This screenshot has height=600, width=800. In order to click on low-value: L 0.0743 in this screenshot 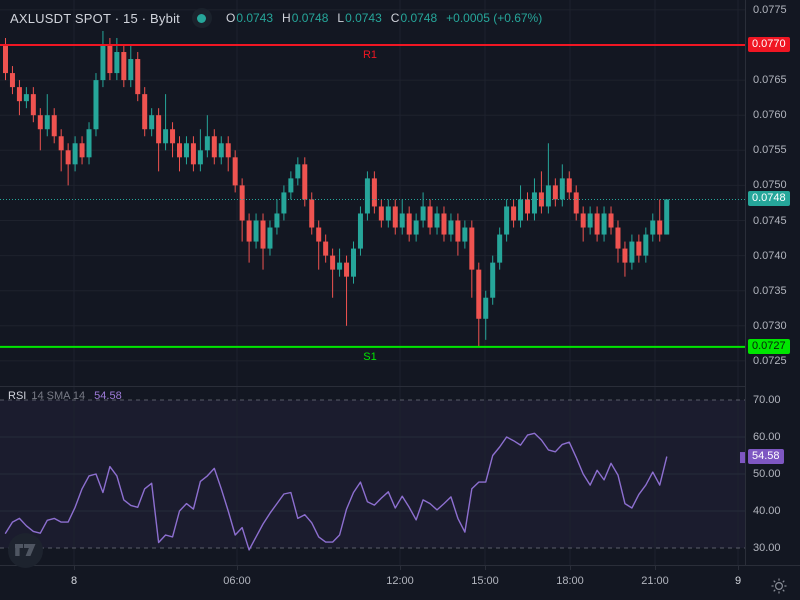, I will do `click(359, 18)`.